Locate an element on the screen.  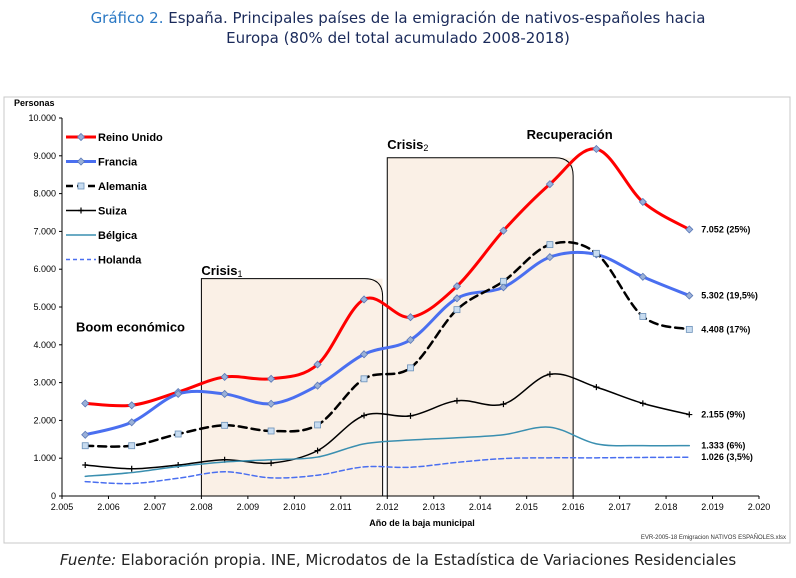
x-tick-label: 2.011 is located at coordinates (341, 507).